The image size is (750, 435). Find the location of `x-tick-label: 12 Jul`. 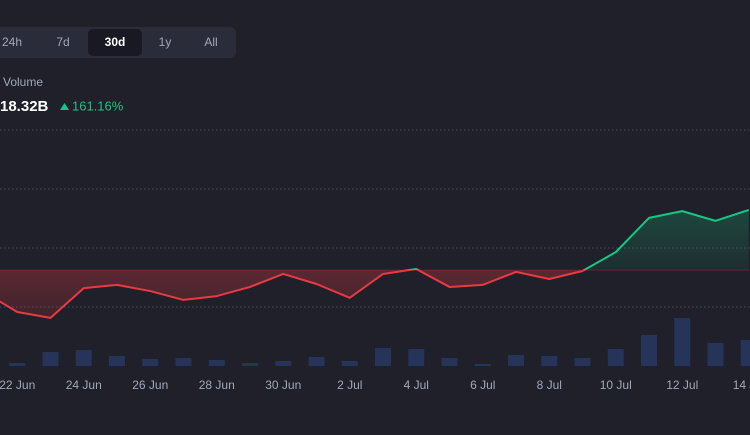

x-tick-label: 12 Jul is located at coordinates (682, 385).